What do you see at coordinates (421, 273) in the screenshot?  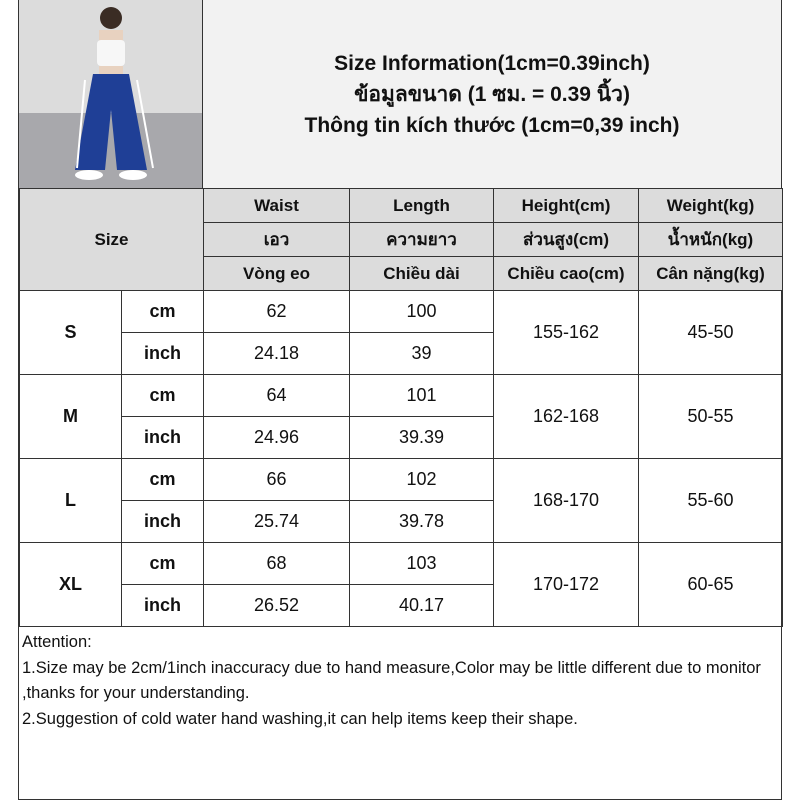 I see `col-length-vi: Chiều dài` at bounding box center [421, 273].